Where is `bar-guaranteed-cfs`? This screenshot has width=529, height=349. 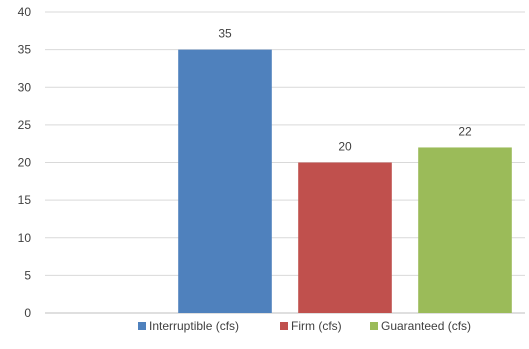 bar-guaranteed-cfs is located at coordinates (465, 230).